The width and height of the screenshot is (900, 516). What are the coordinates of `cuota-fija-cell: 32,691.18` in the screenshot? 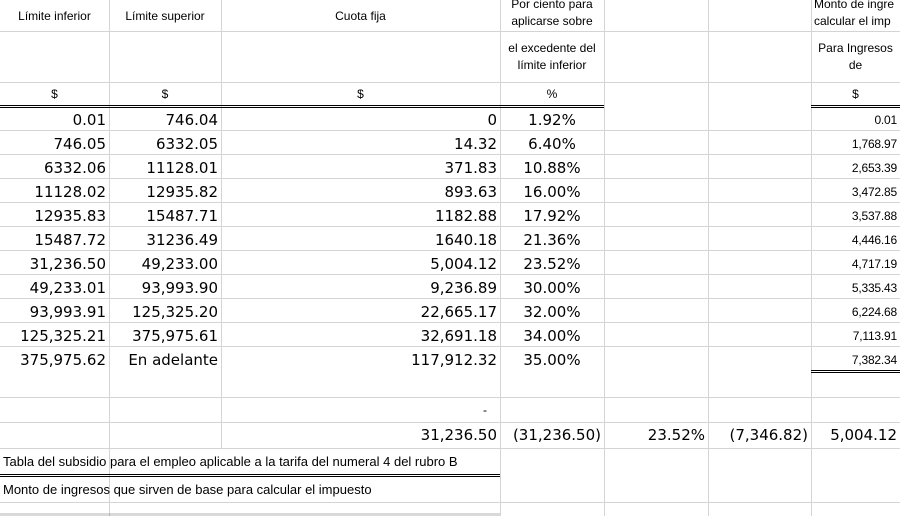 It's located at (458, 336).